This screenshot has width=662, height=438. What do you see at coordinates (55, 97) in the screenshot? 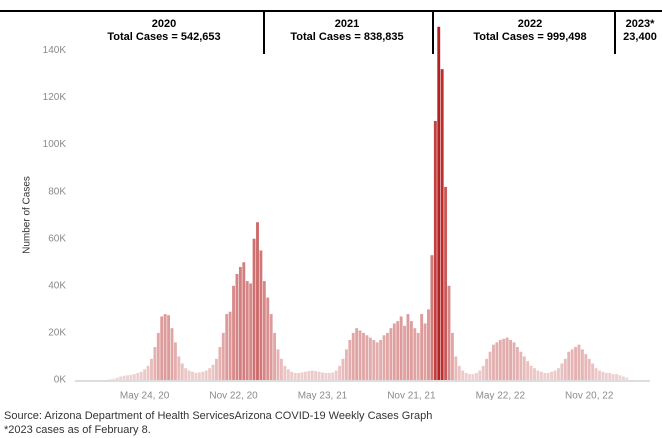
I see `y-tick-label: 120K` at bounding box center [55, 97].